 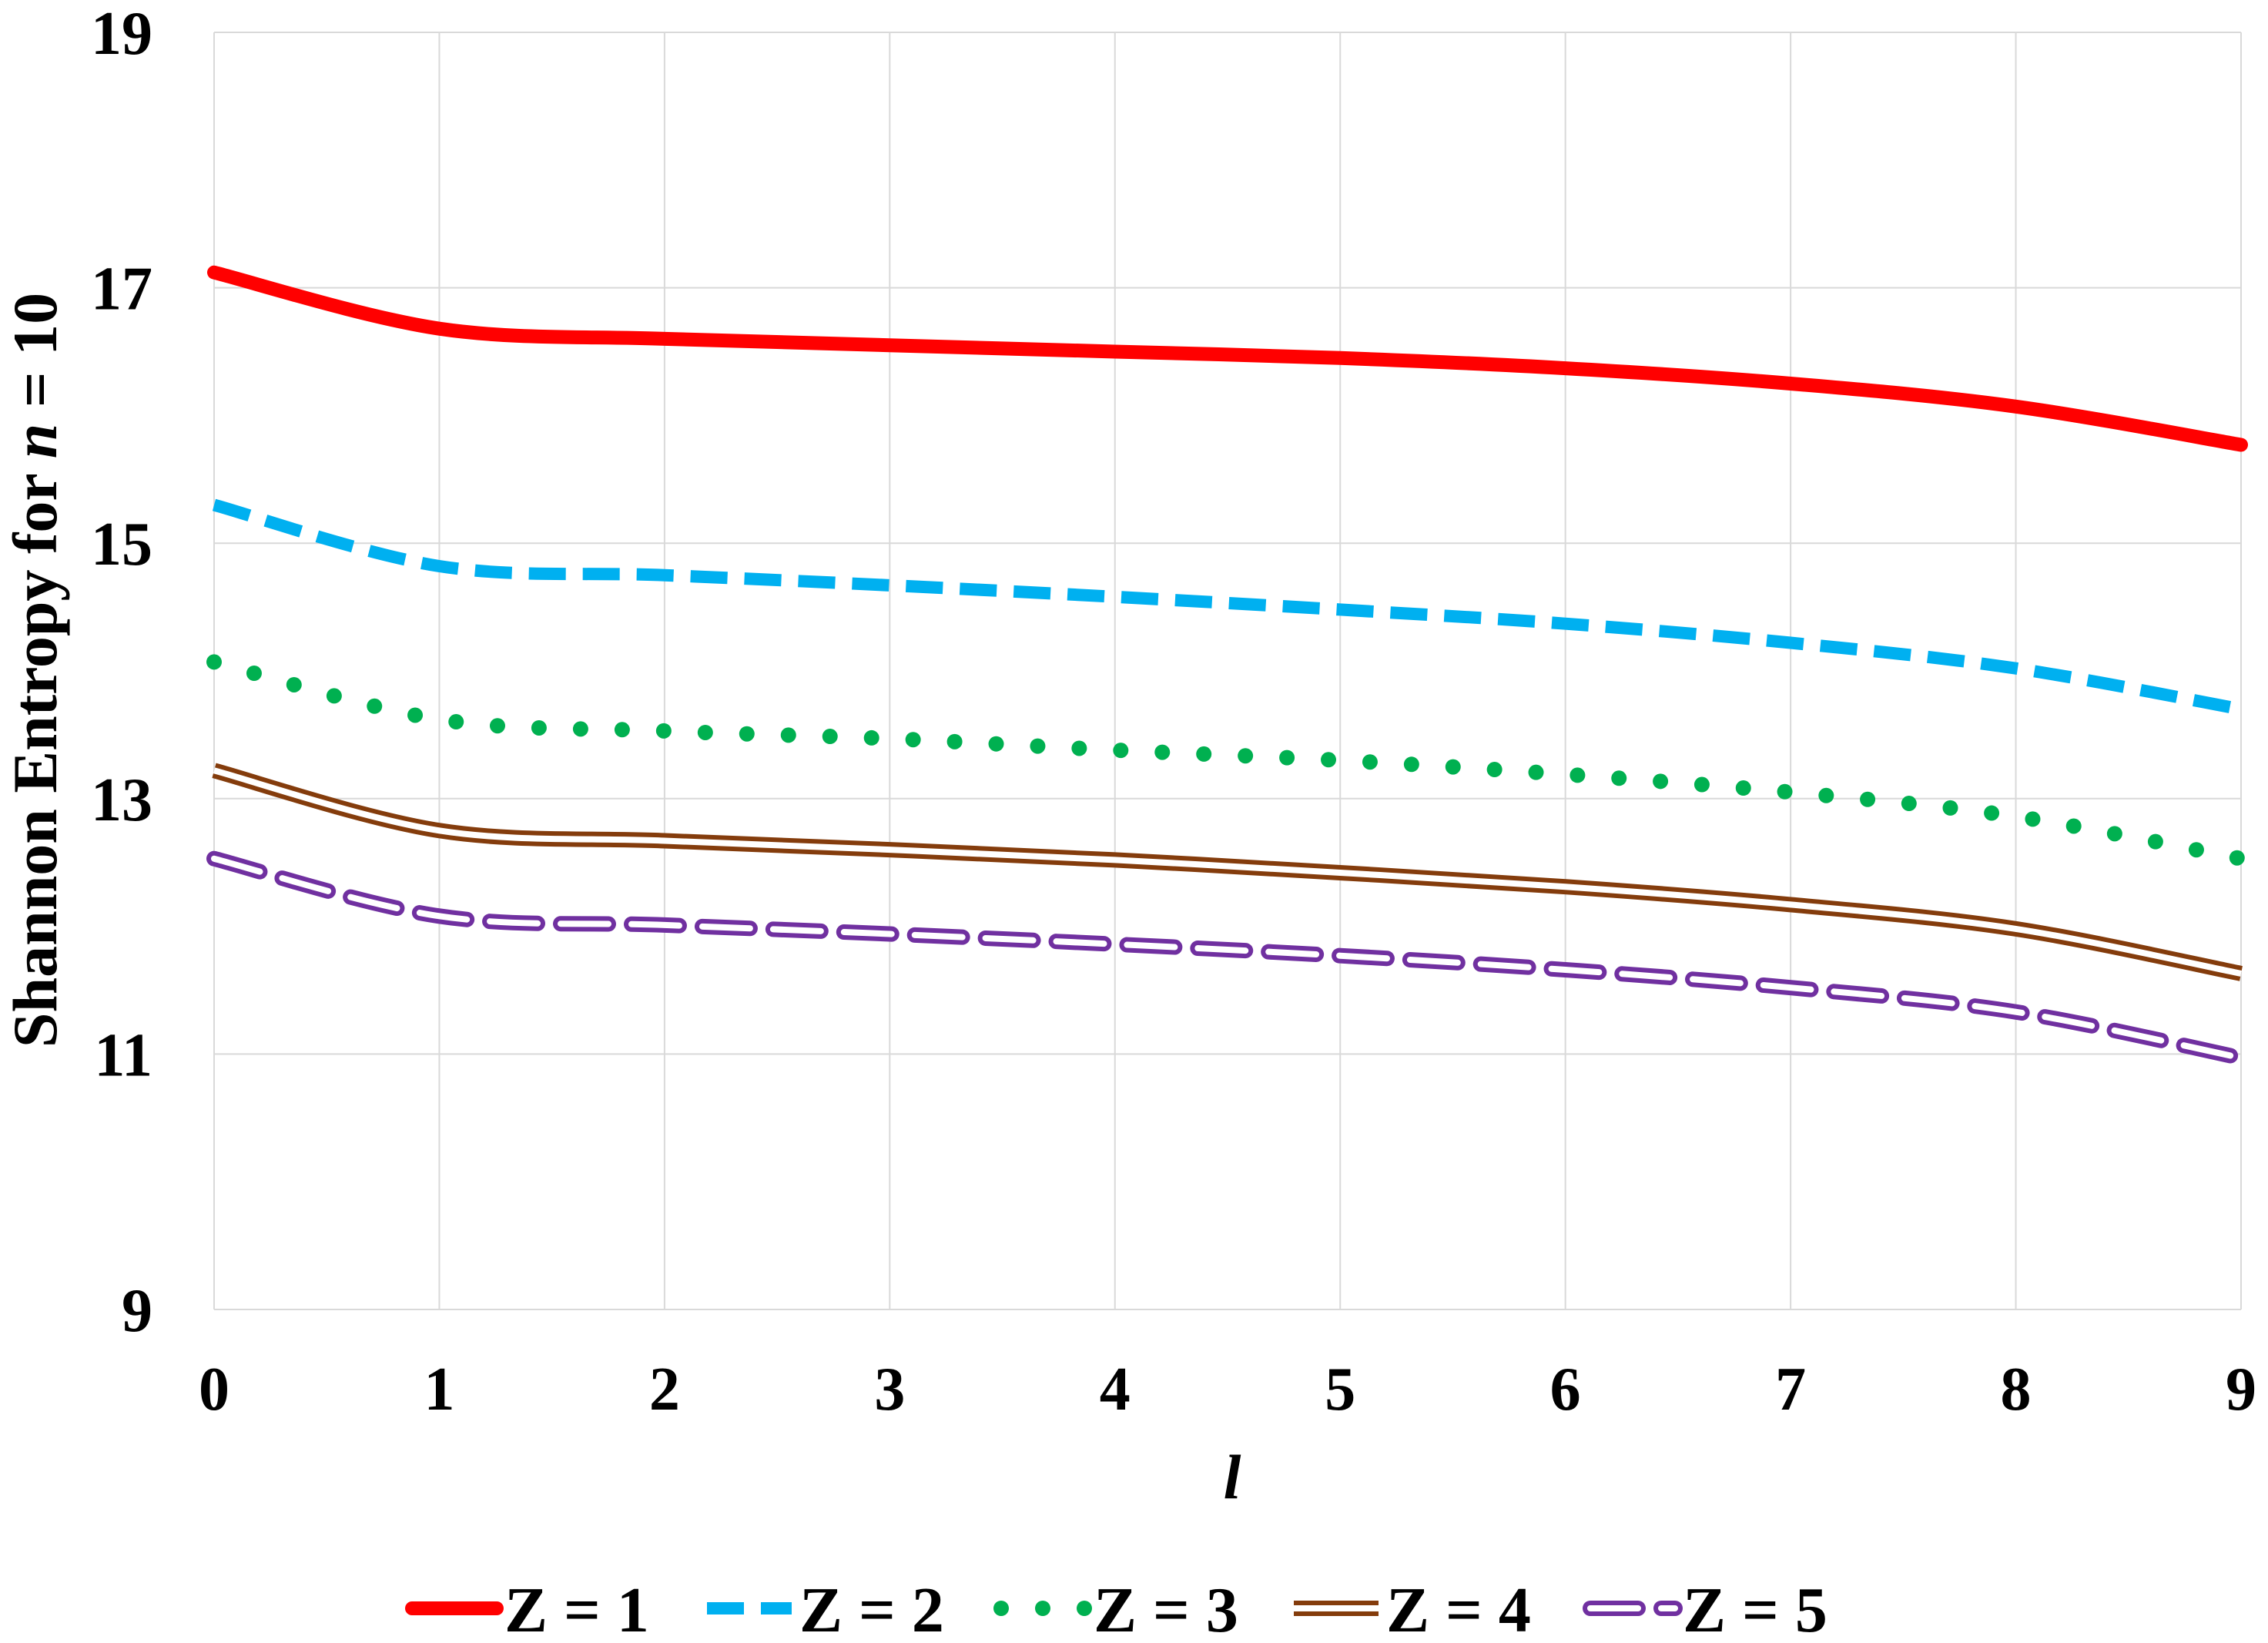 I want to click on legend-label-2: Z = 2, so click(x=871, y=1608).